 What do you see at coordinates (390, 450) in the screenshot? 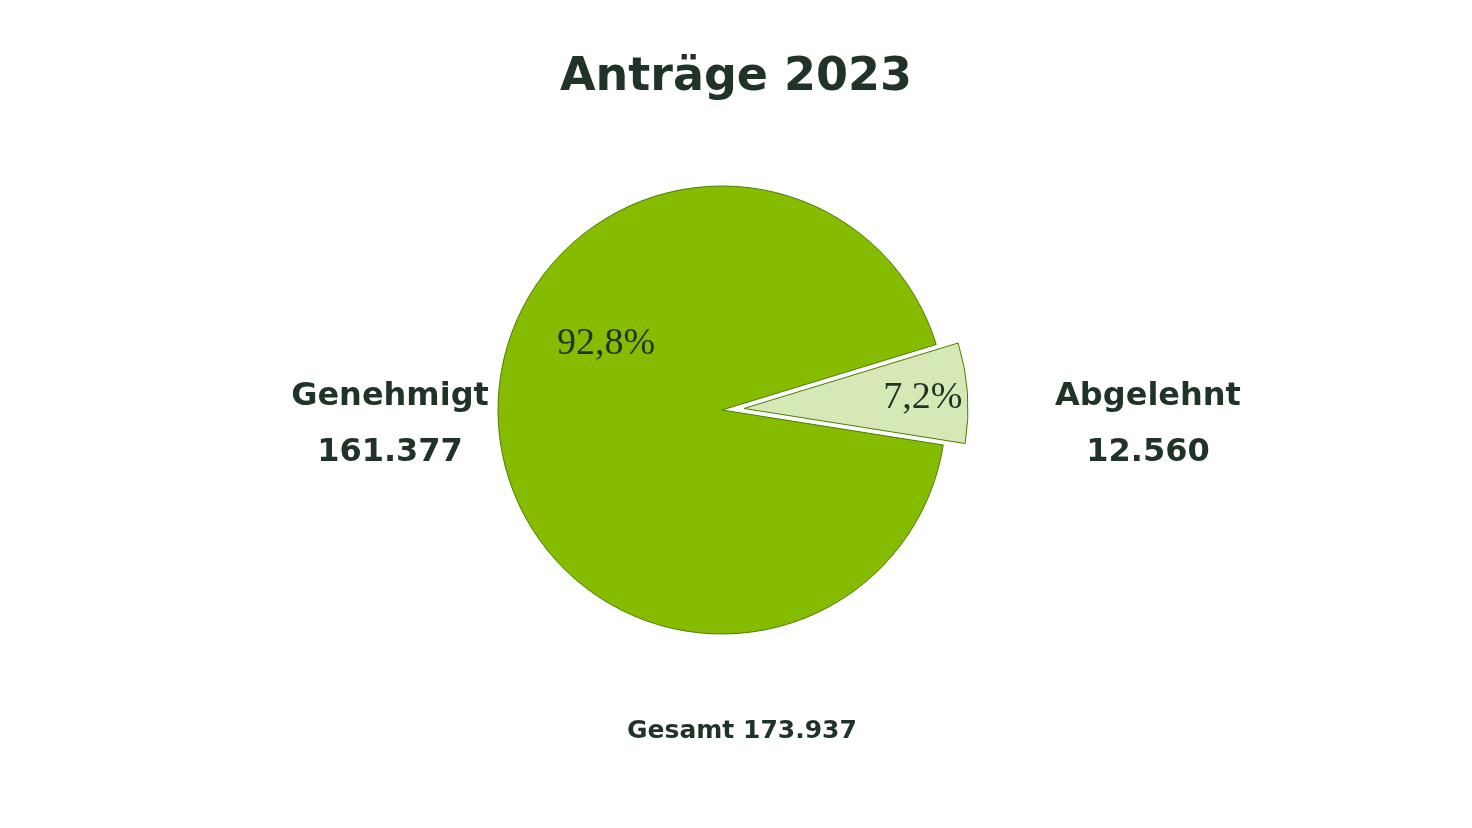
I see `data-label: 161.377` at bounding box center [390, 450].